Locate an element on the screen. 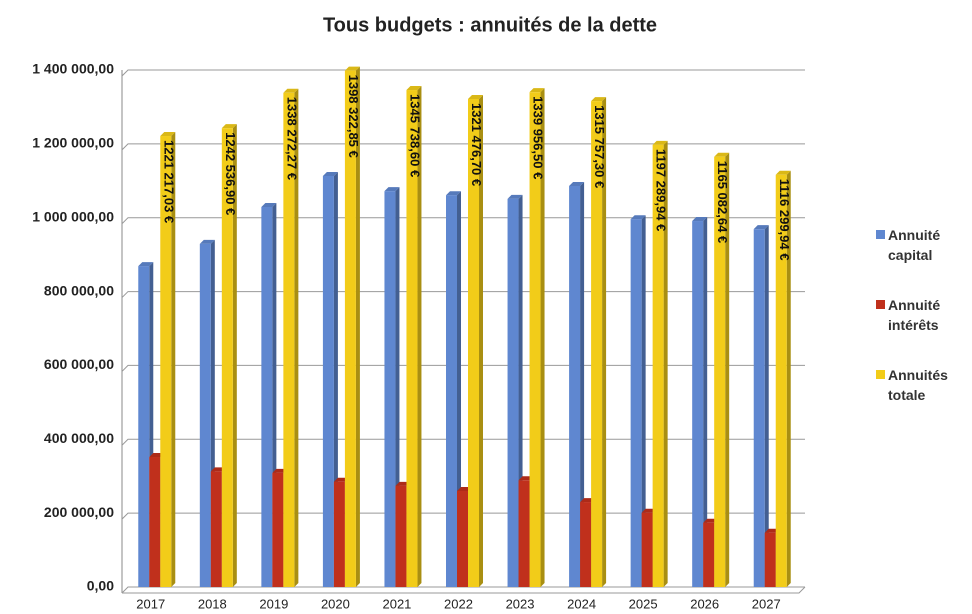 This screenshot has width=972, height=614. data-label: 1221 217,03 € is located at coordinates (168, 181).